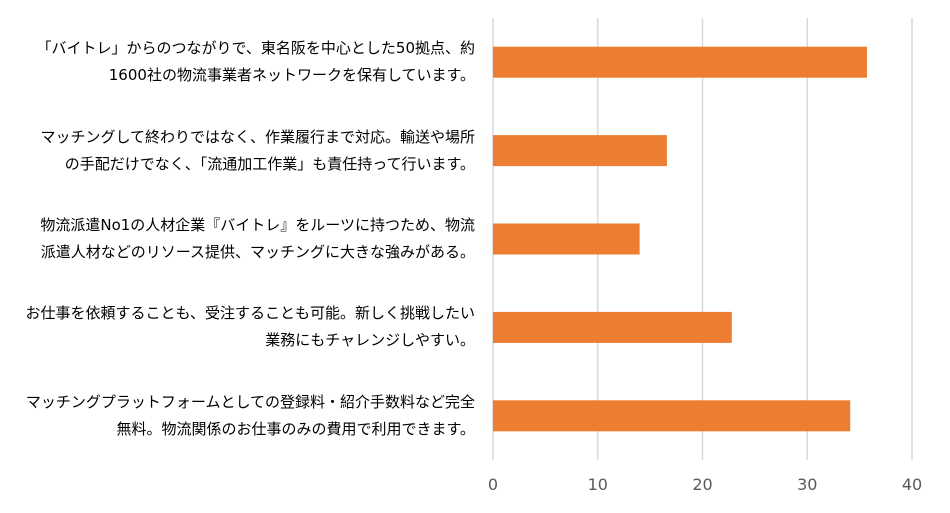 This screenshot has height=513, width=950. Describe the element at coordinates (256, 48) in the screenshot. I see `category-label-line: 「バイトレ」からのつながりで、東名阪を中心とした50拠点、約` at that location.